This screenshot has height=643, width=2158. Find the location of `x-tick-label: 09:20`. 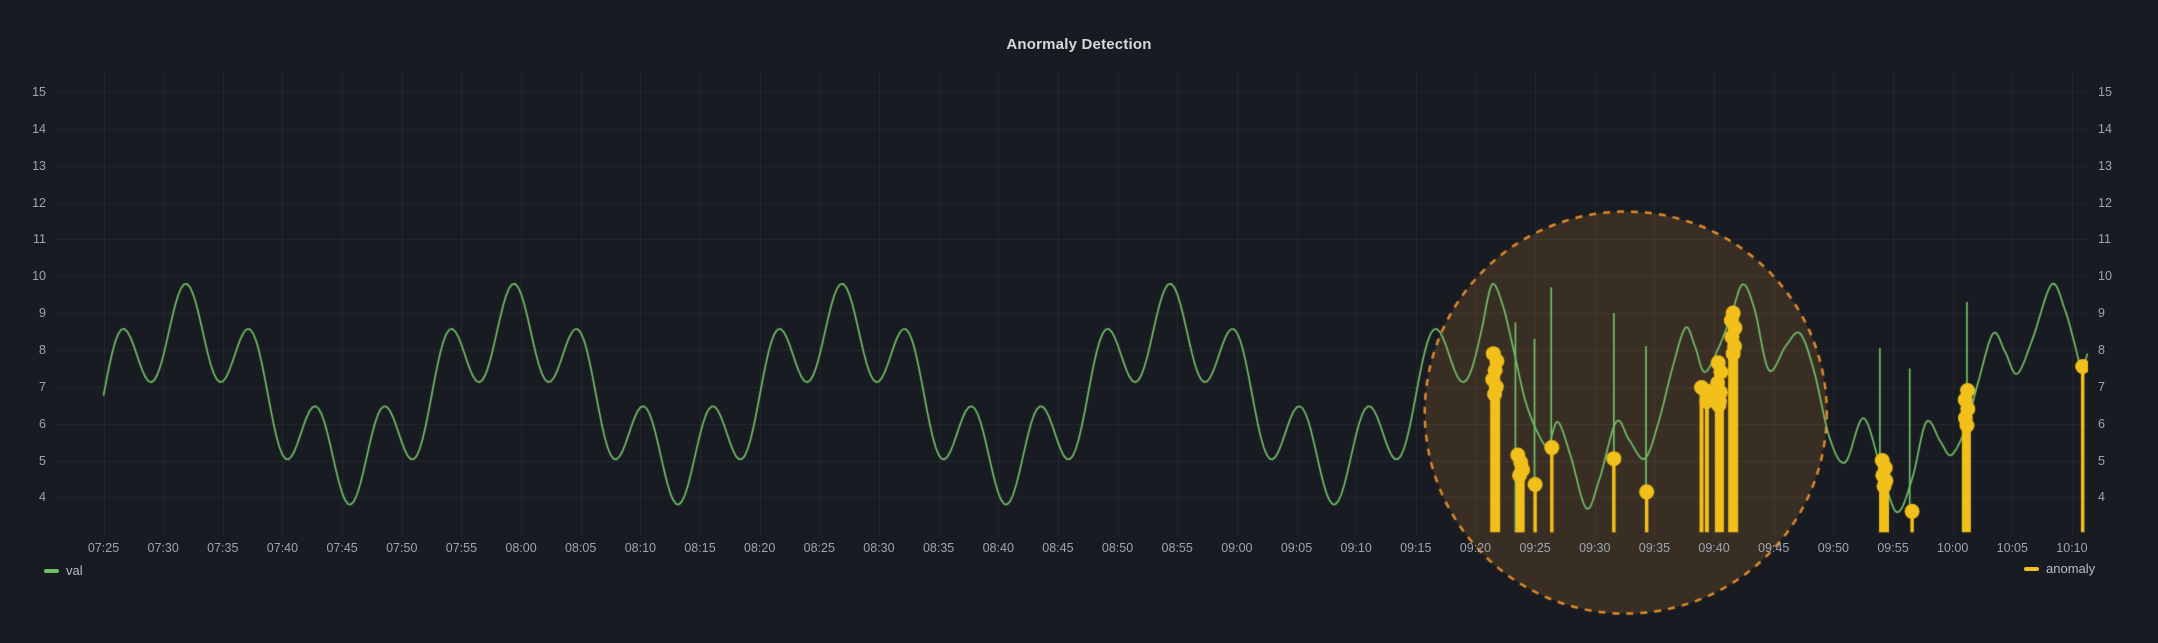

x-tick-label: 09:20 is located at coordinates (1475, 548).